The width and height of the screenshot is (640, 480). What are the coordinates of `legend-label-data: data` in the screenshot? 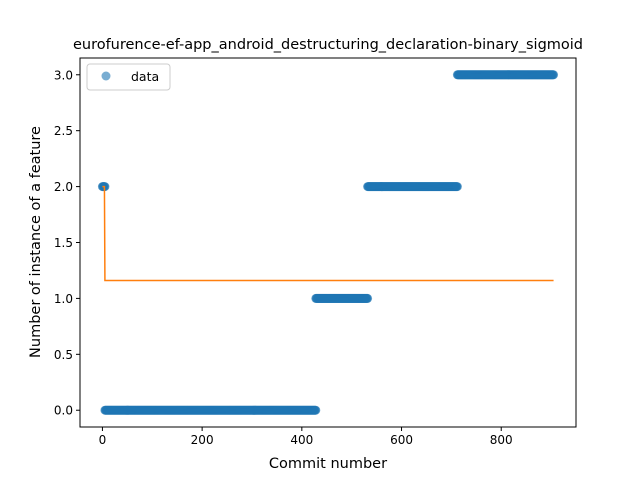 It's located at (145, 76).